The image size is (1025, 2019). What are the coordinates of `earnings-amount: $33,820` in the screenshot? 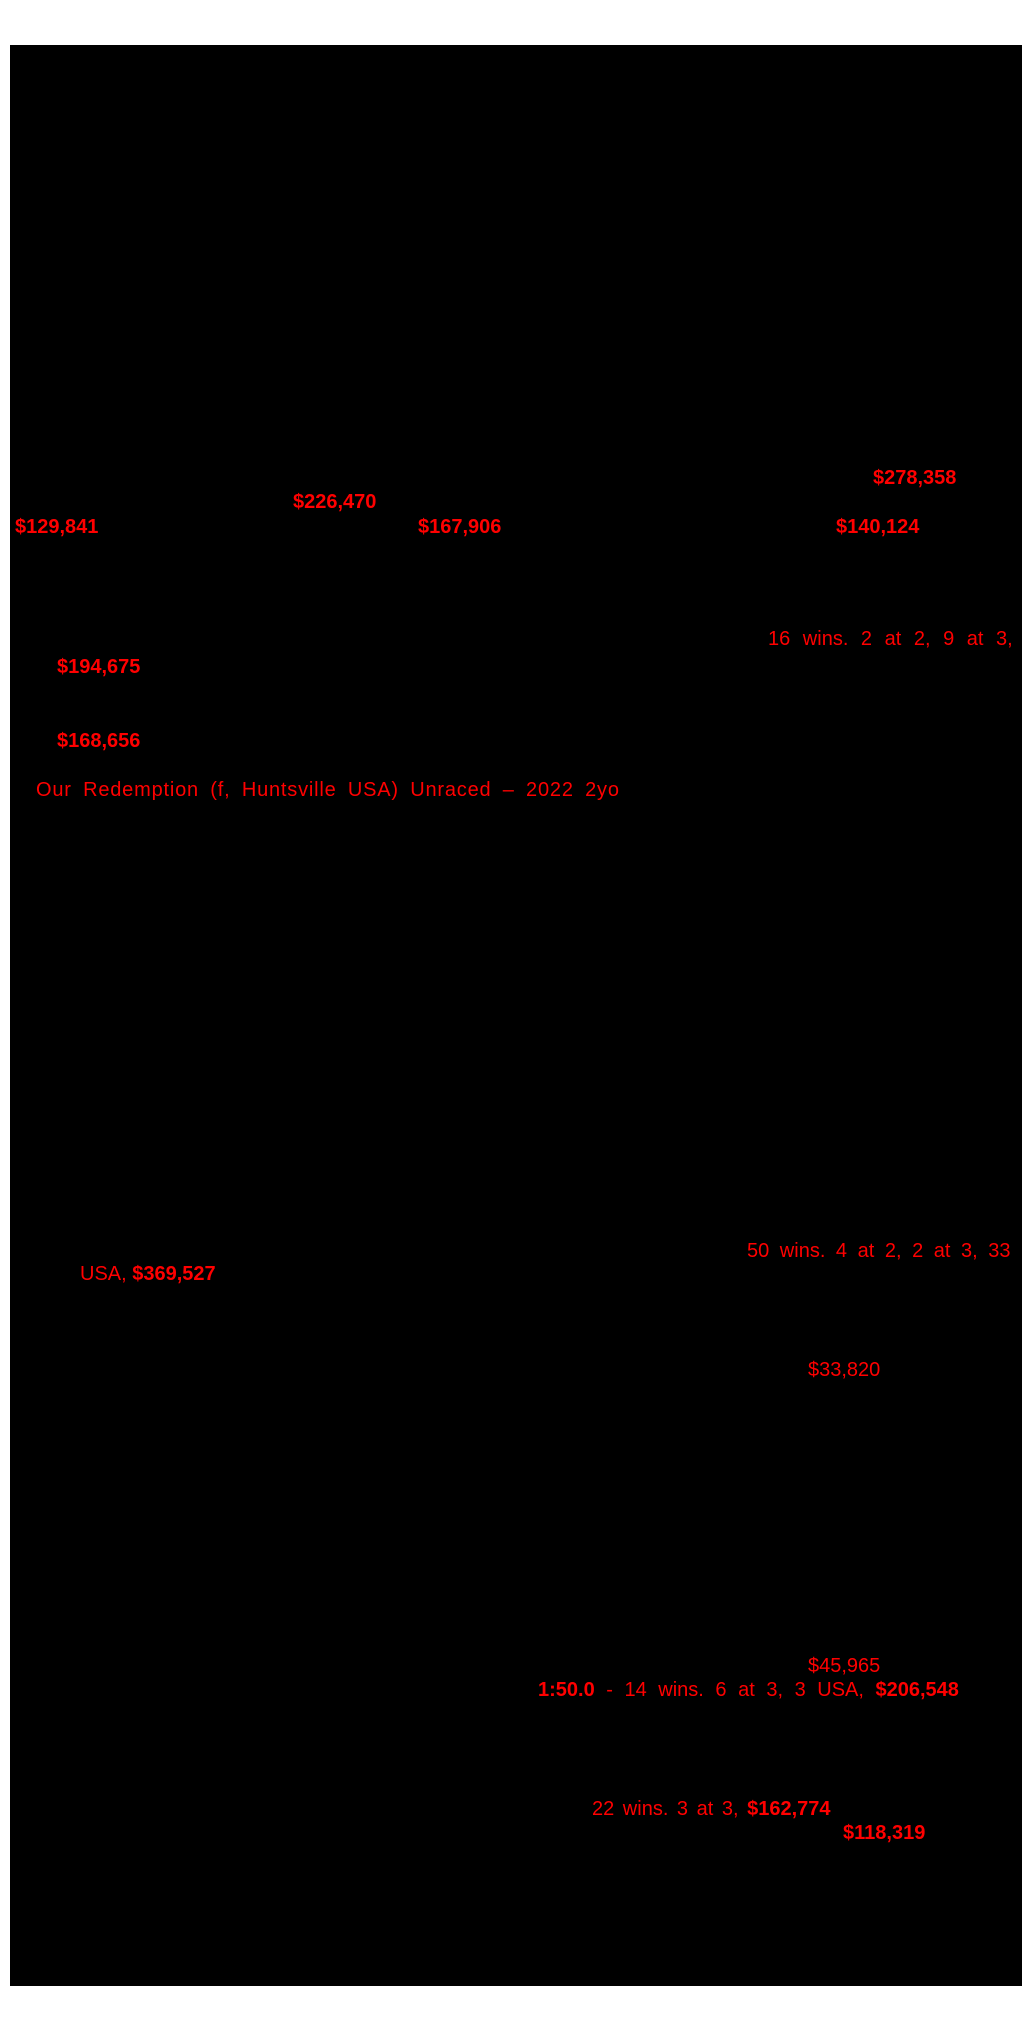 It's located at (844, 1370).